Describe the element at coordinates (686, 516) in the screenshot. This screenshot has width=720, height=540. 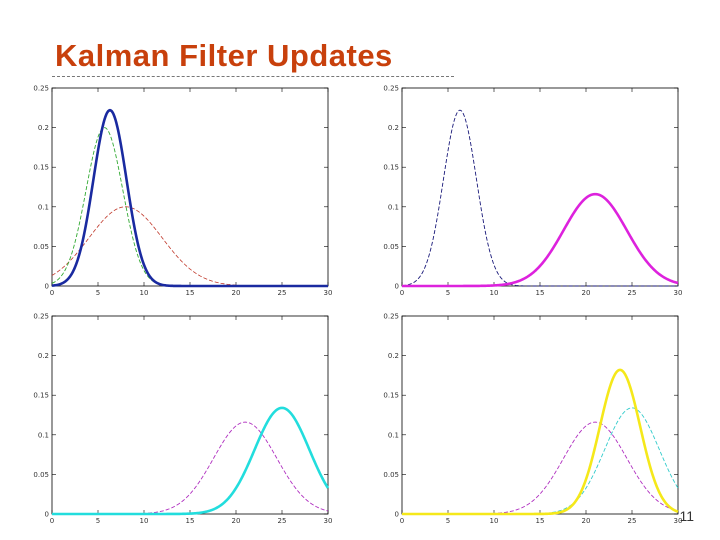
I see `slide-number: 11` at that location.